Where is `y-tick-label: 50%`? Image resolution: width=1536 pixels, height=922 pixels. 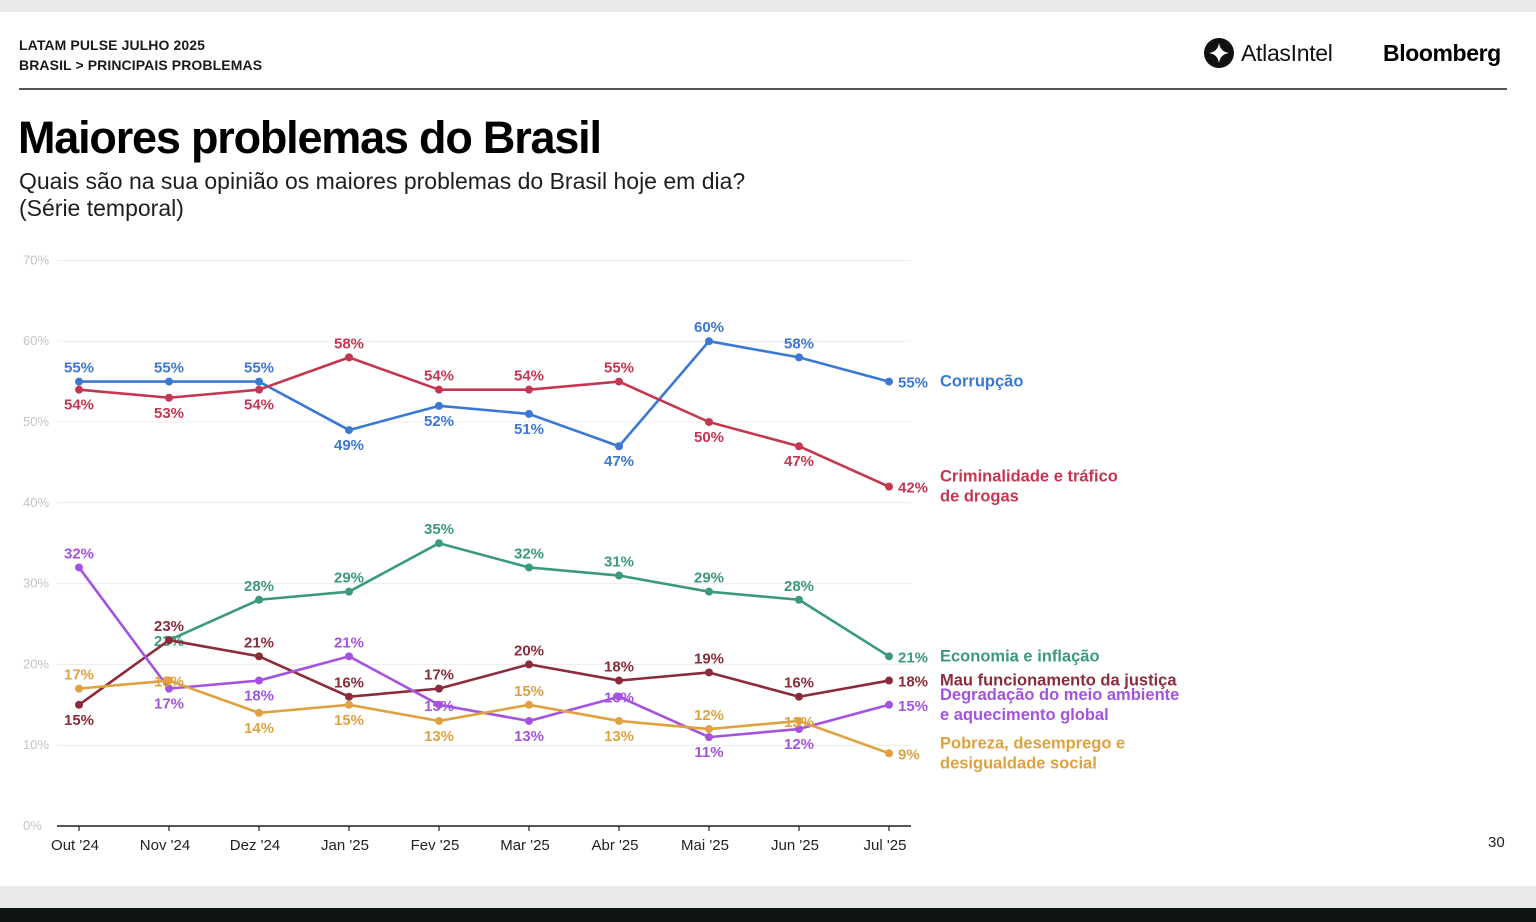 y-tick-label: 50% is located at coordinates (36, 421).